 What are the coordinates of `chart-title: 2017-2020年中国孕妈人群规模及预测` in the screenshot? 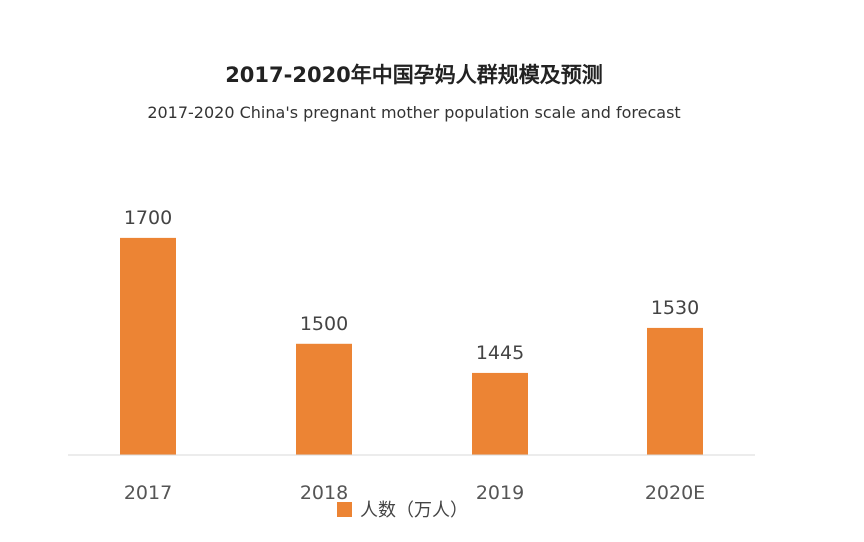 It's located at (414, 75).